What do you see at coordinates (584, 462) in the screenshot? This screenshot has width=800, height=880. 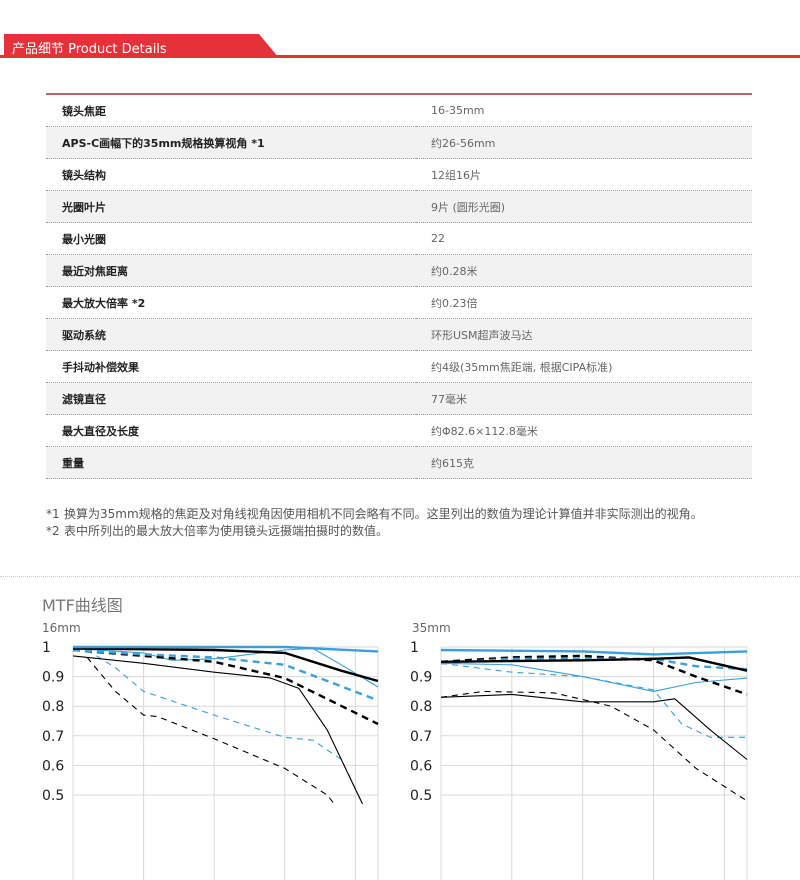 I see `spec-value: 约615克` at bounding box center [584, 462].